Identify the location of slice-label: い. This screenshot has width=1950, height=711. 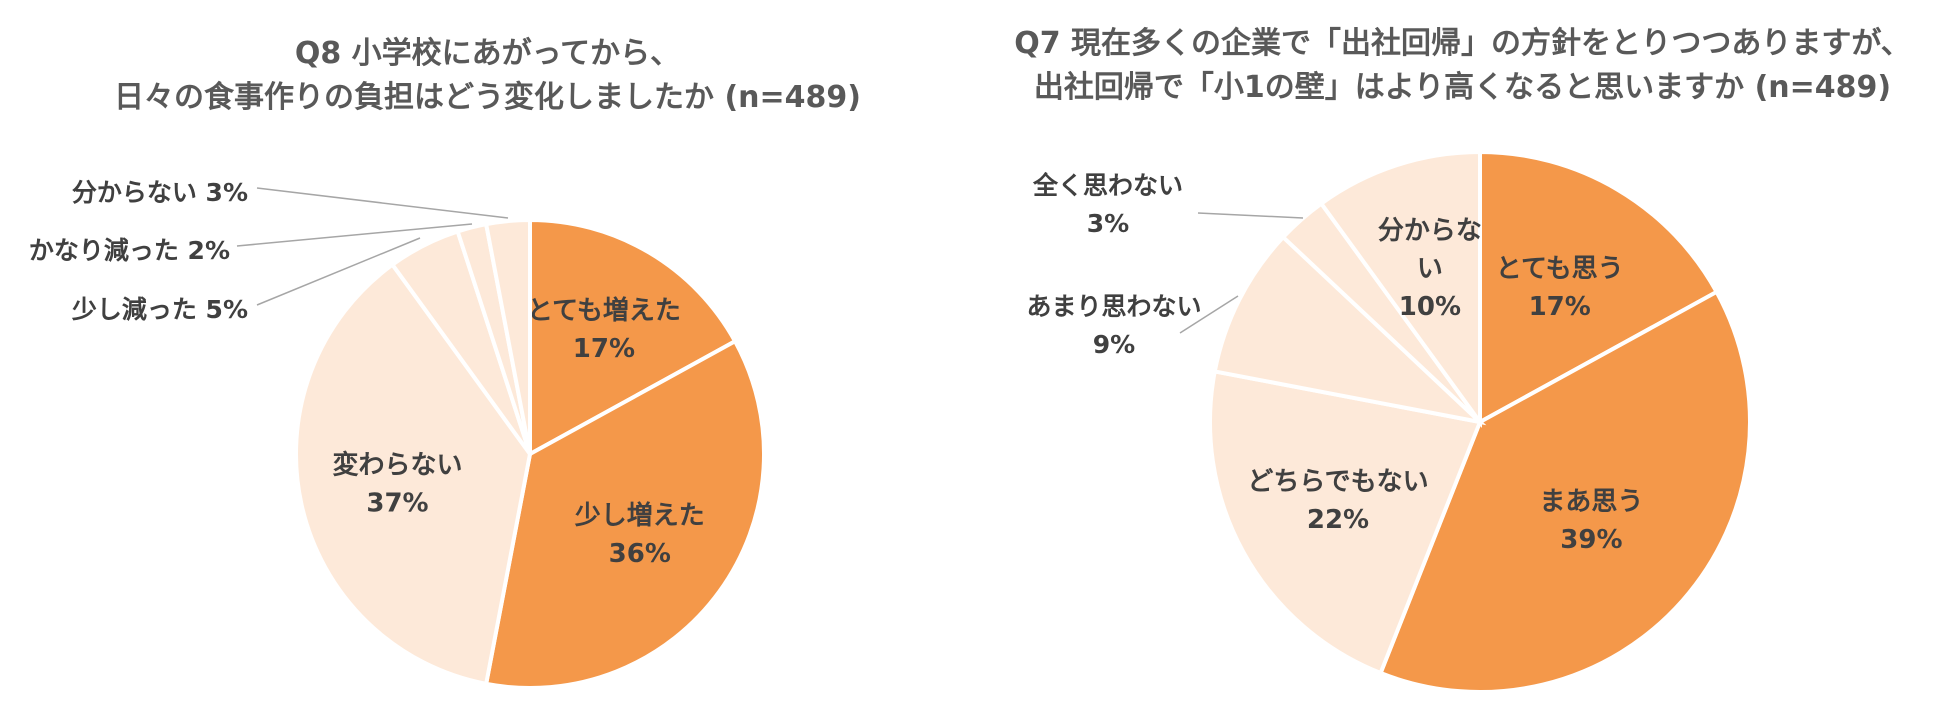
(1430, 269).